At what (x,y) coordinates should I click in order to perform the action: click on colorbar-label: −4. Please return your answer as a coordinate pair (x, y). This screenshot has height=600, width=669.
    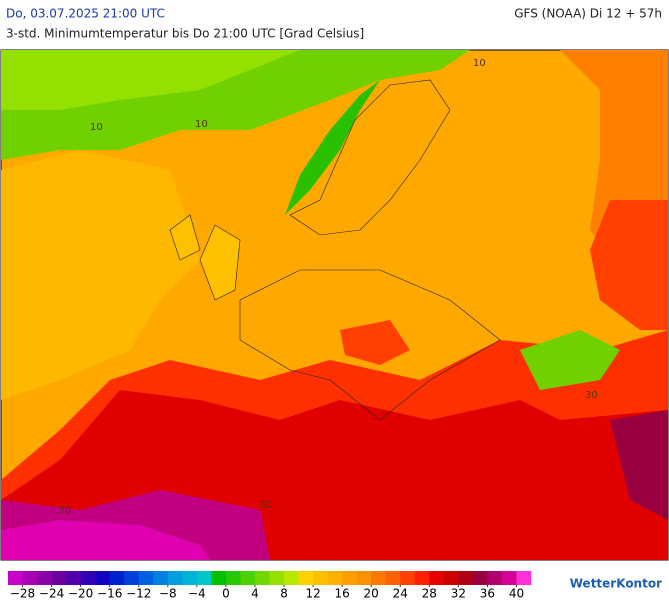
    Looking at the image, I should click on (197, 593).